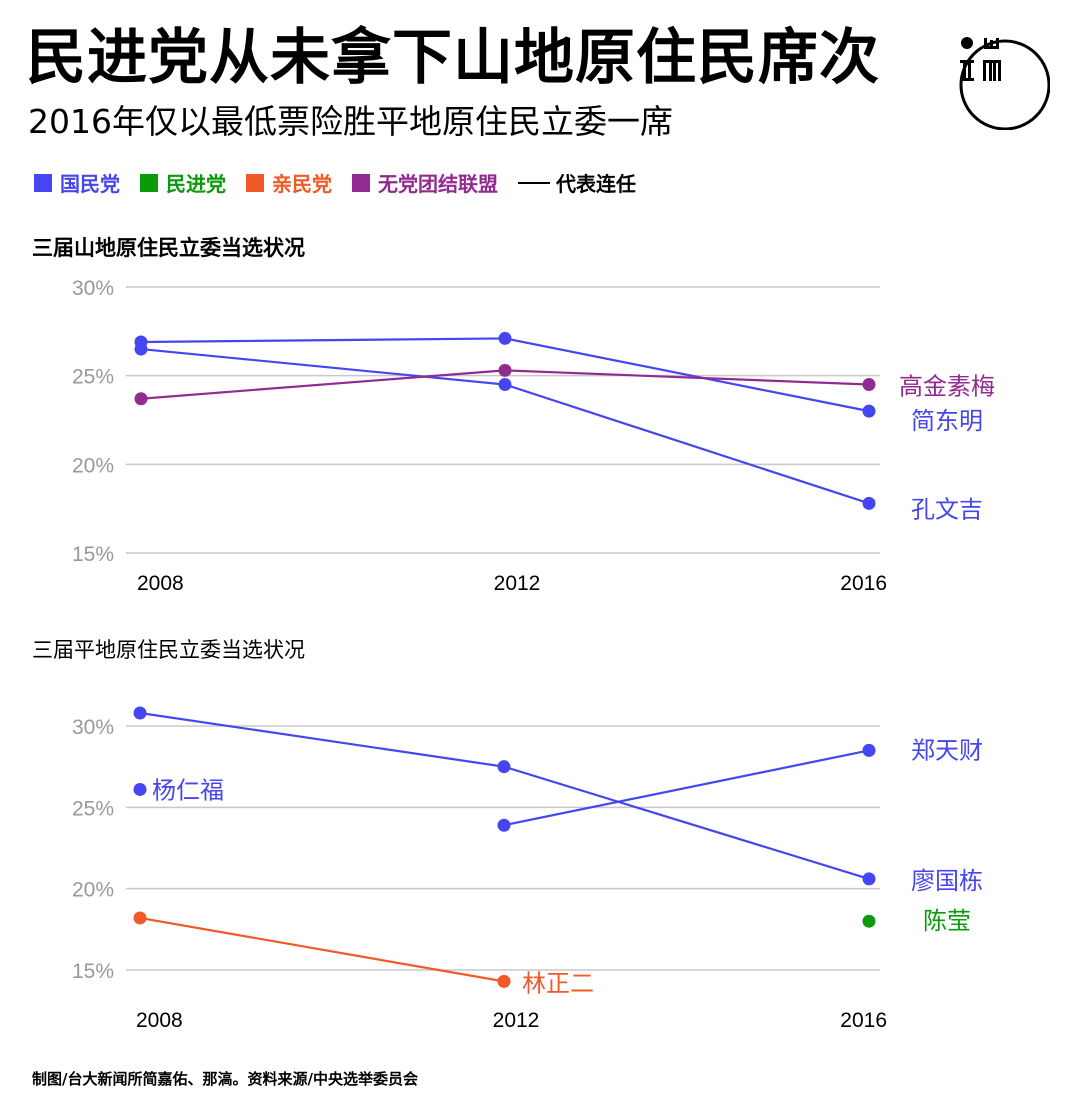 This screenshot has width=1080, height=1110. What do you see at coordinates (90, 184) in the screenshot?
I see `legend-label: 国民党` at bounding box center [90, 184].